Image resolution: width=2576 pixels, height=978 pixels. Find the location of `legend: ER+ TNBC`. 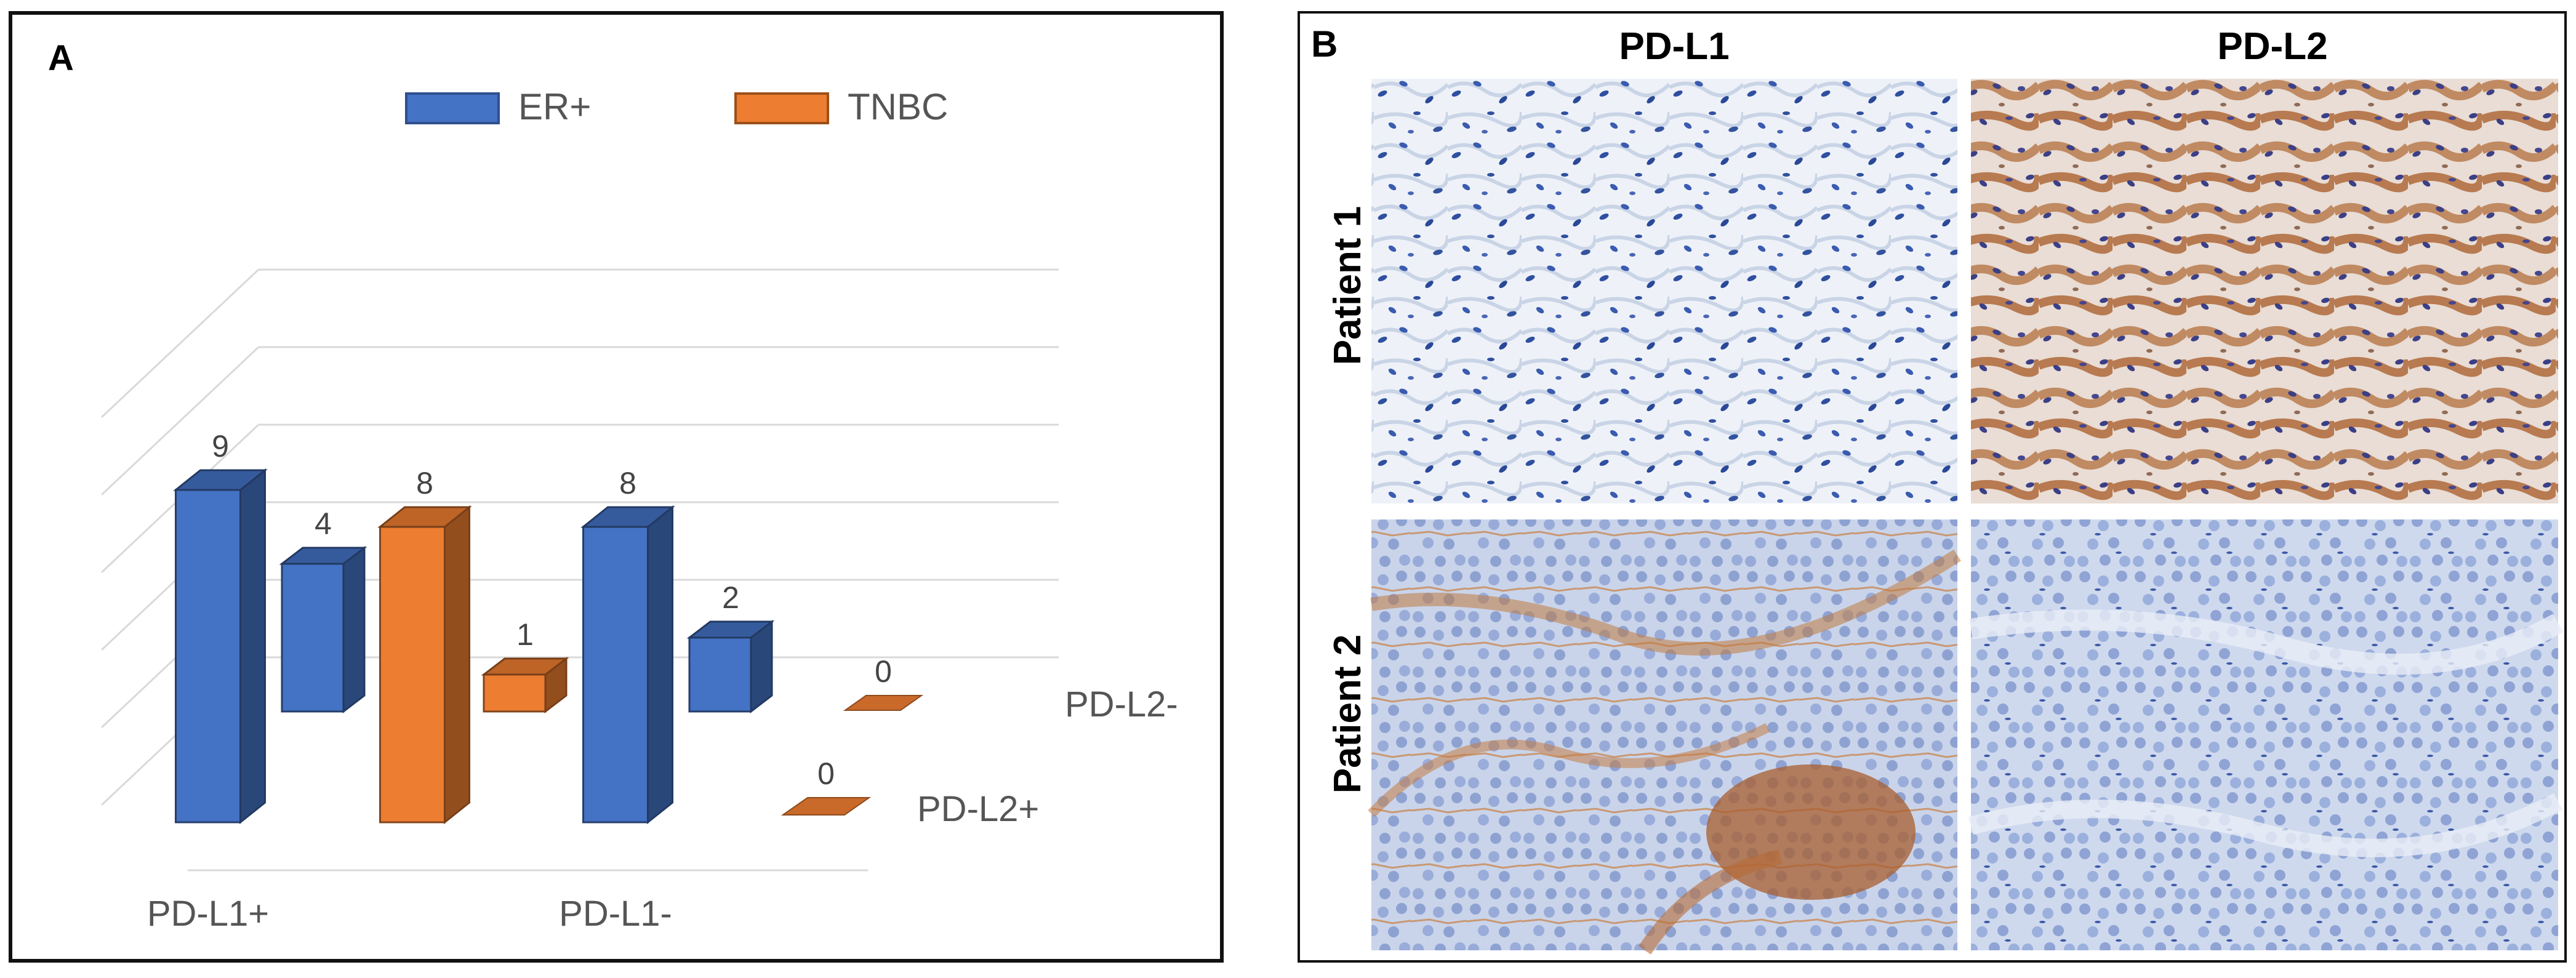

legend: ER+ TNBC is located at coordinates (676, 106).